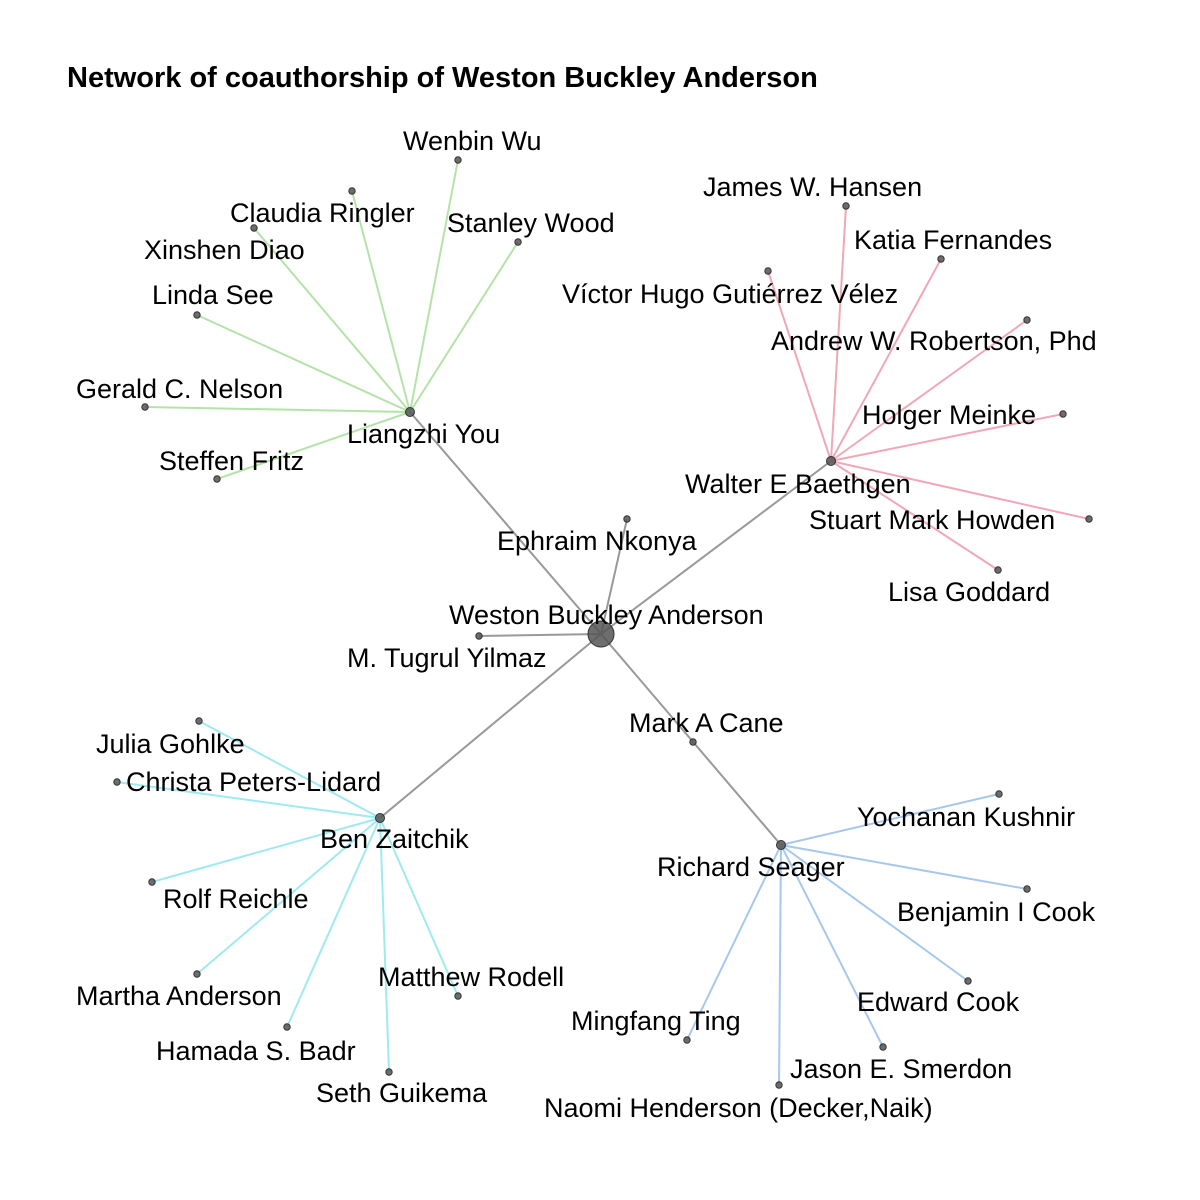  What do you see at coordinates (179, 389) in the screenshot?
I see `node-label-nelson: Gerald C. Nelson` at bounding box center [179, 389].